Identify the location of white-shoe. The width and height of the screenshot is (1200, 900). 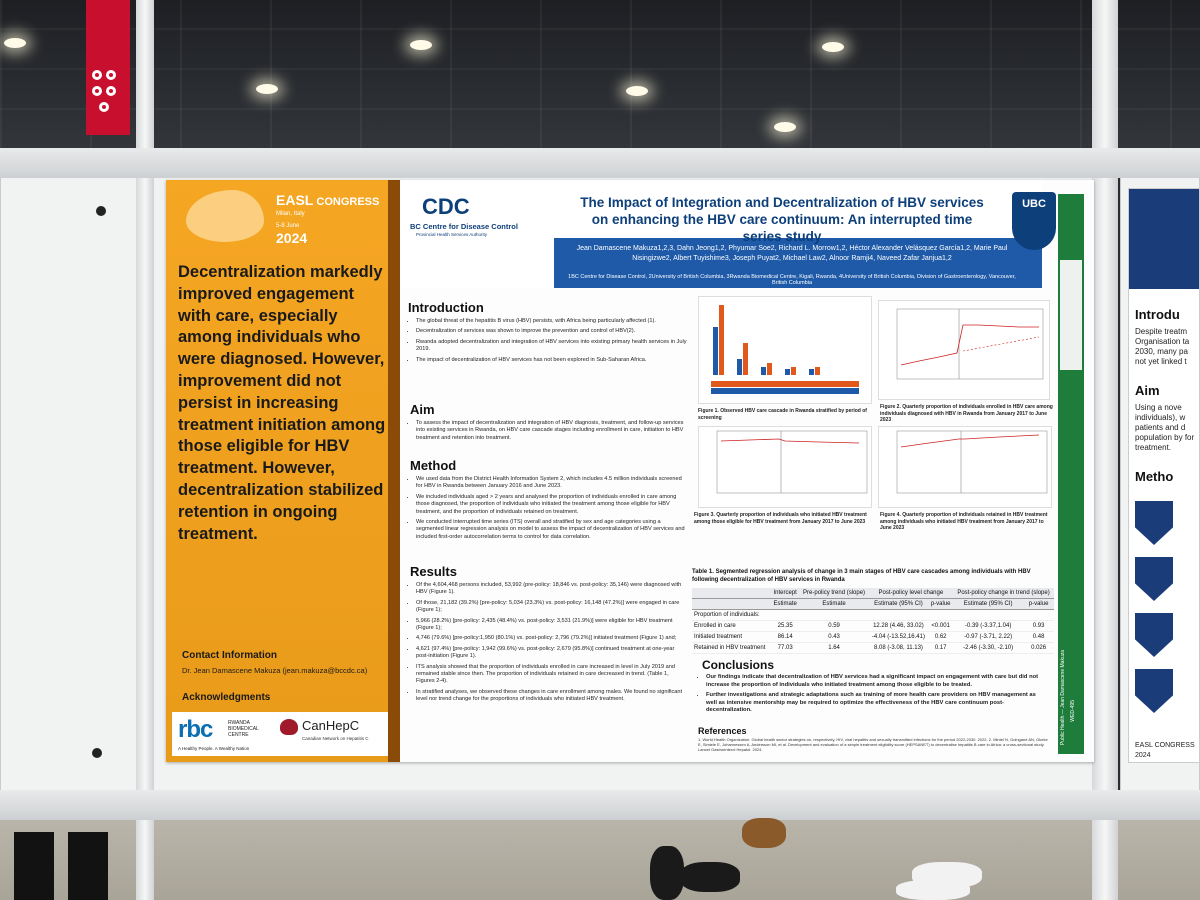
(933, 890).